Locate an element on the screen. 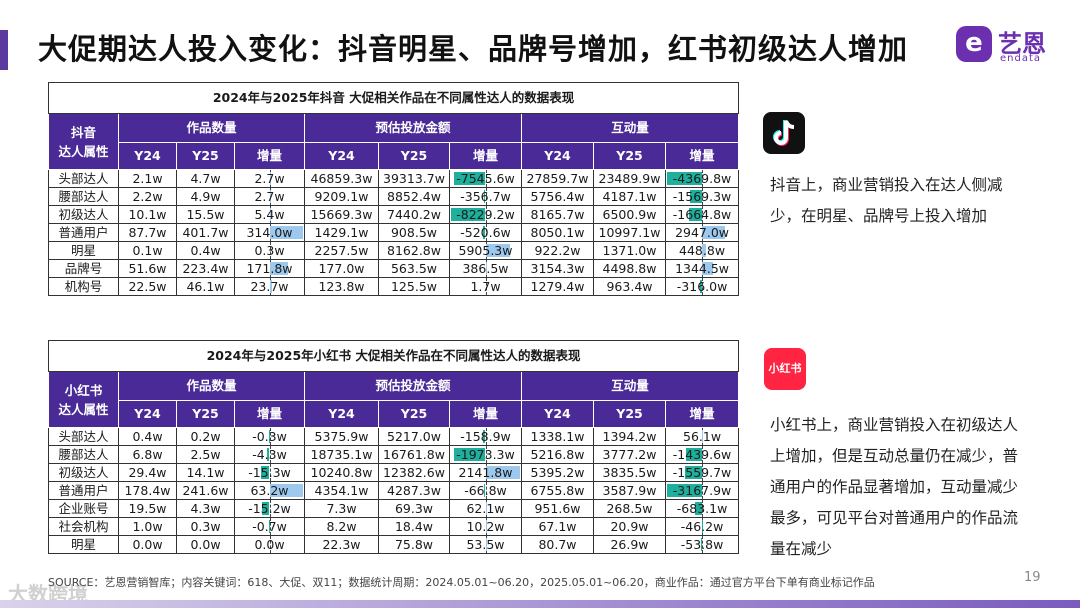 This screenshot has height=608, width=1080. delta-value: 314.0w is located at coordinates (269, 232).